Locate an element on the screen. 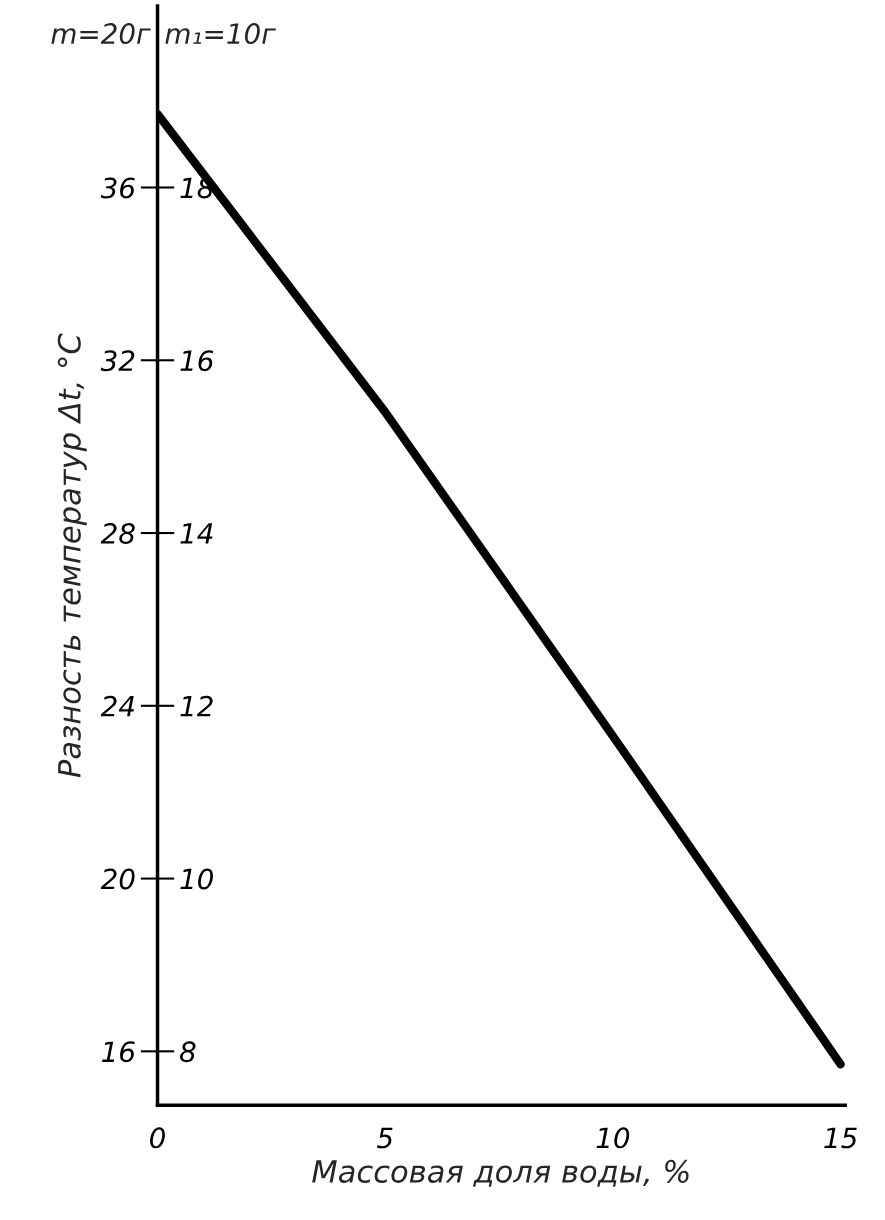  y-tick-label: 20 is located at coordinates (117, 879).